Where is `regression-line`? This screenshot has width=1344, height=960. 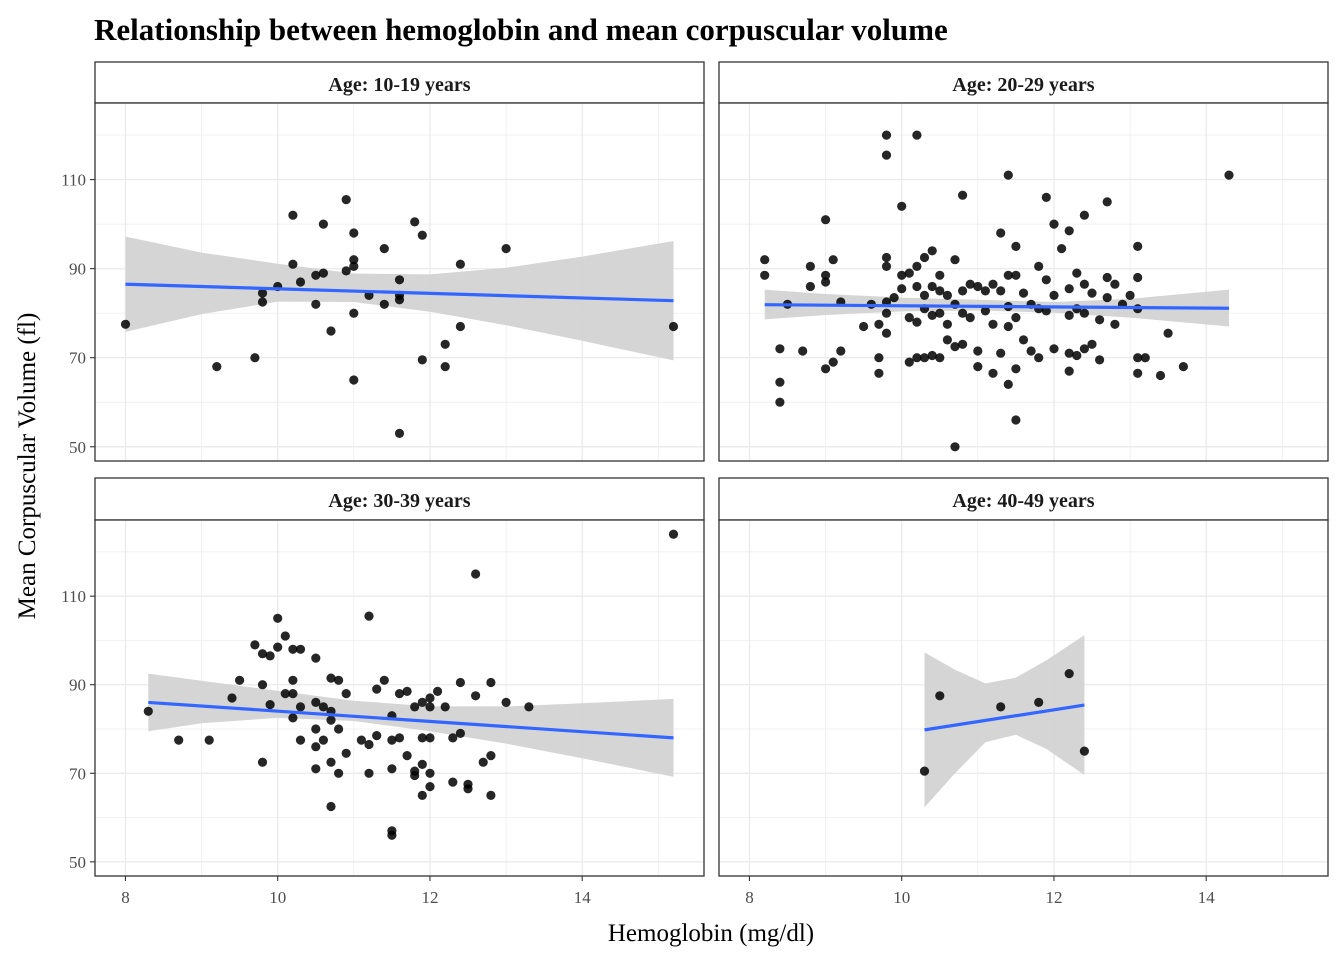
regression-line is located at coordinates (997, 306).